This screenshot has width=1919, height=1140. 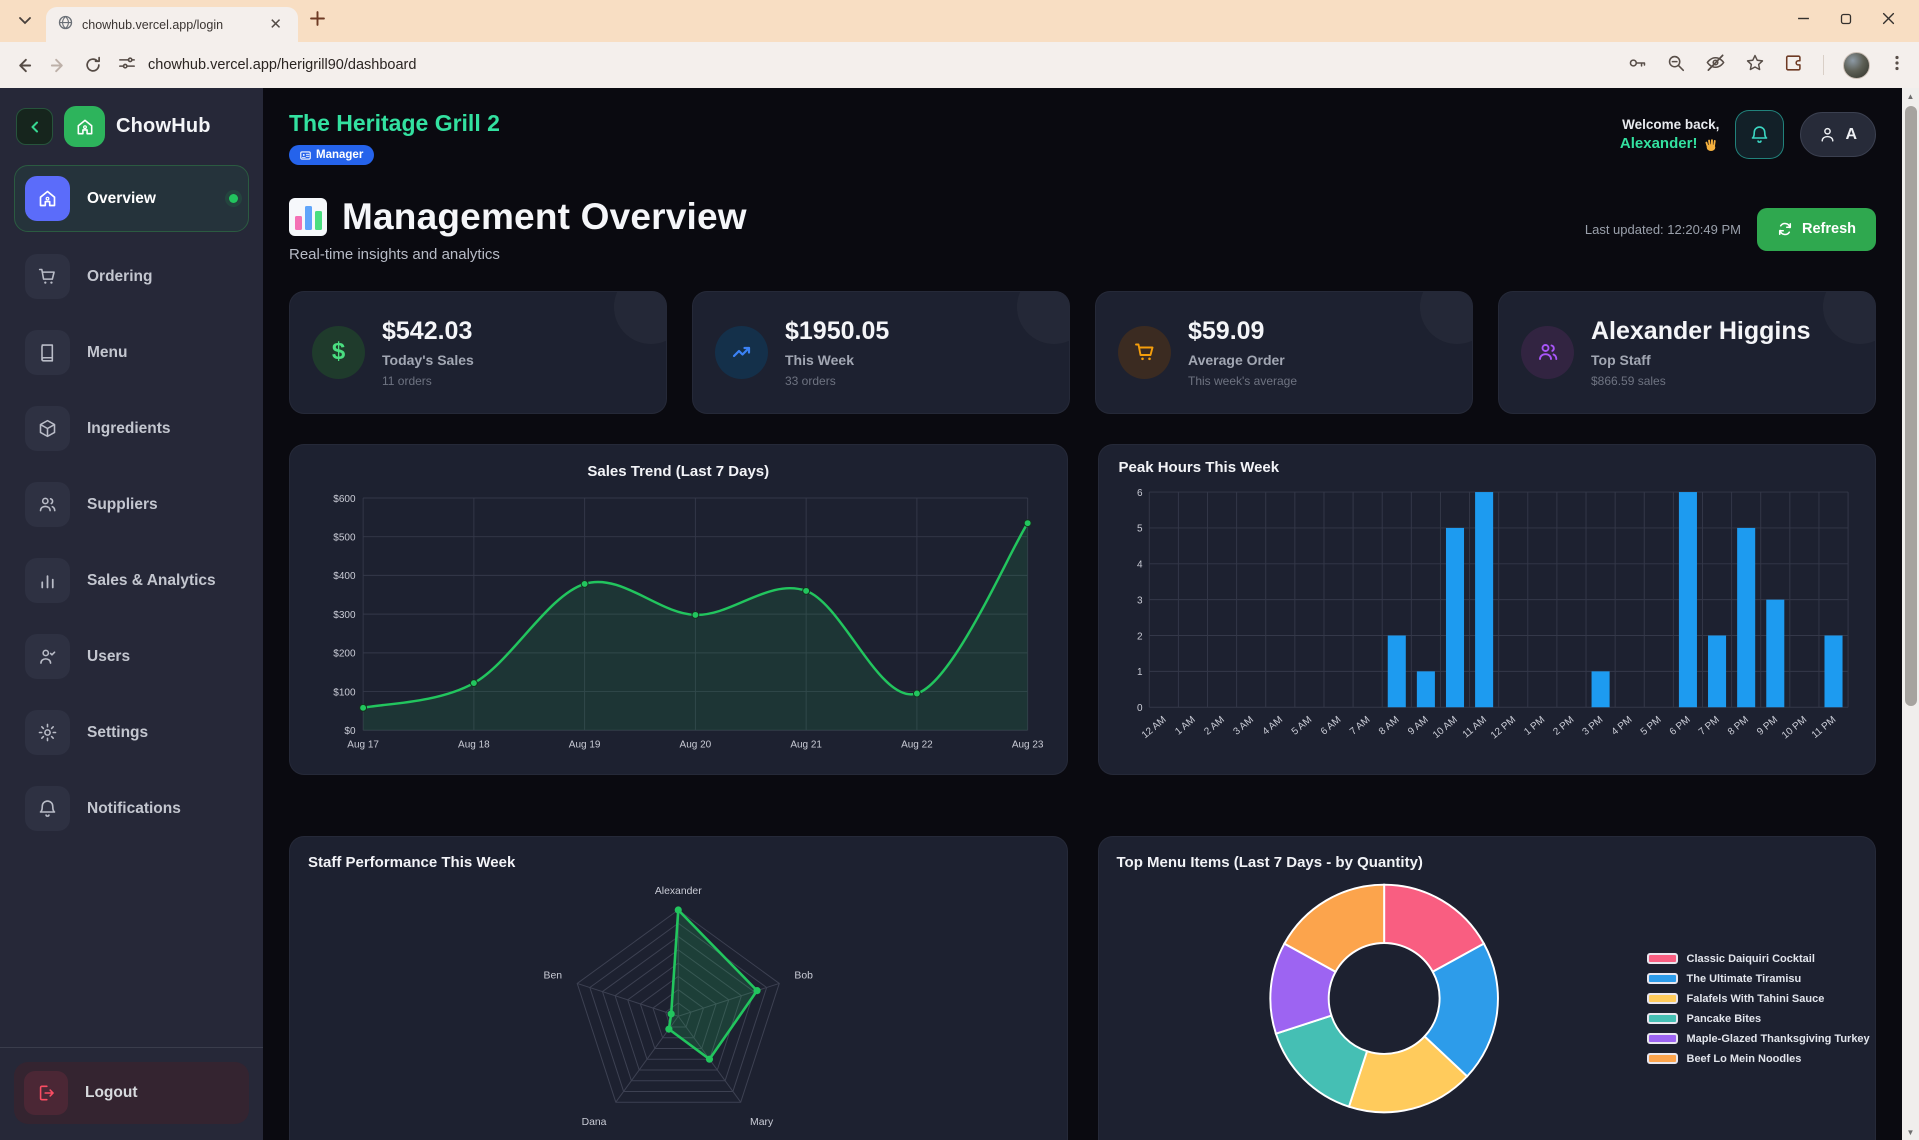 What do you see at coordinates (131, 732) in the screenshot?
I see `sidebar-item-settings: Settings` at bounding box center [131, 732].